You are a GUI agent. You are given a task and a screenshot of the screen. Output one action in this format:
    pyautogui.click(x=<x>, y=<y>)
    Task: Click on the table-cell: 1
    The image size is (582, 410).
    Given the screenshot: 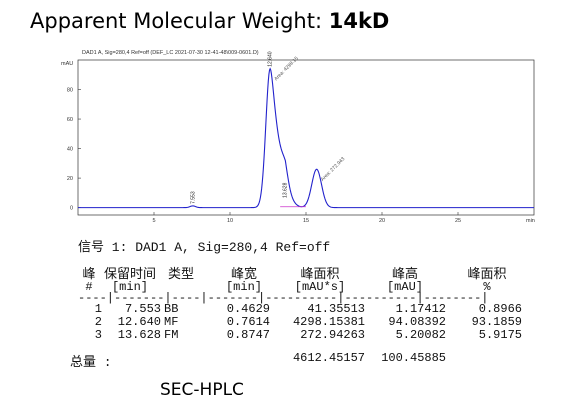 What is the action you would take?
    pyautogui.click(x=98, y=309)
    